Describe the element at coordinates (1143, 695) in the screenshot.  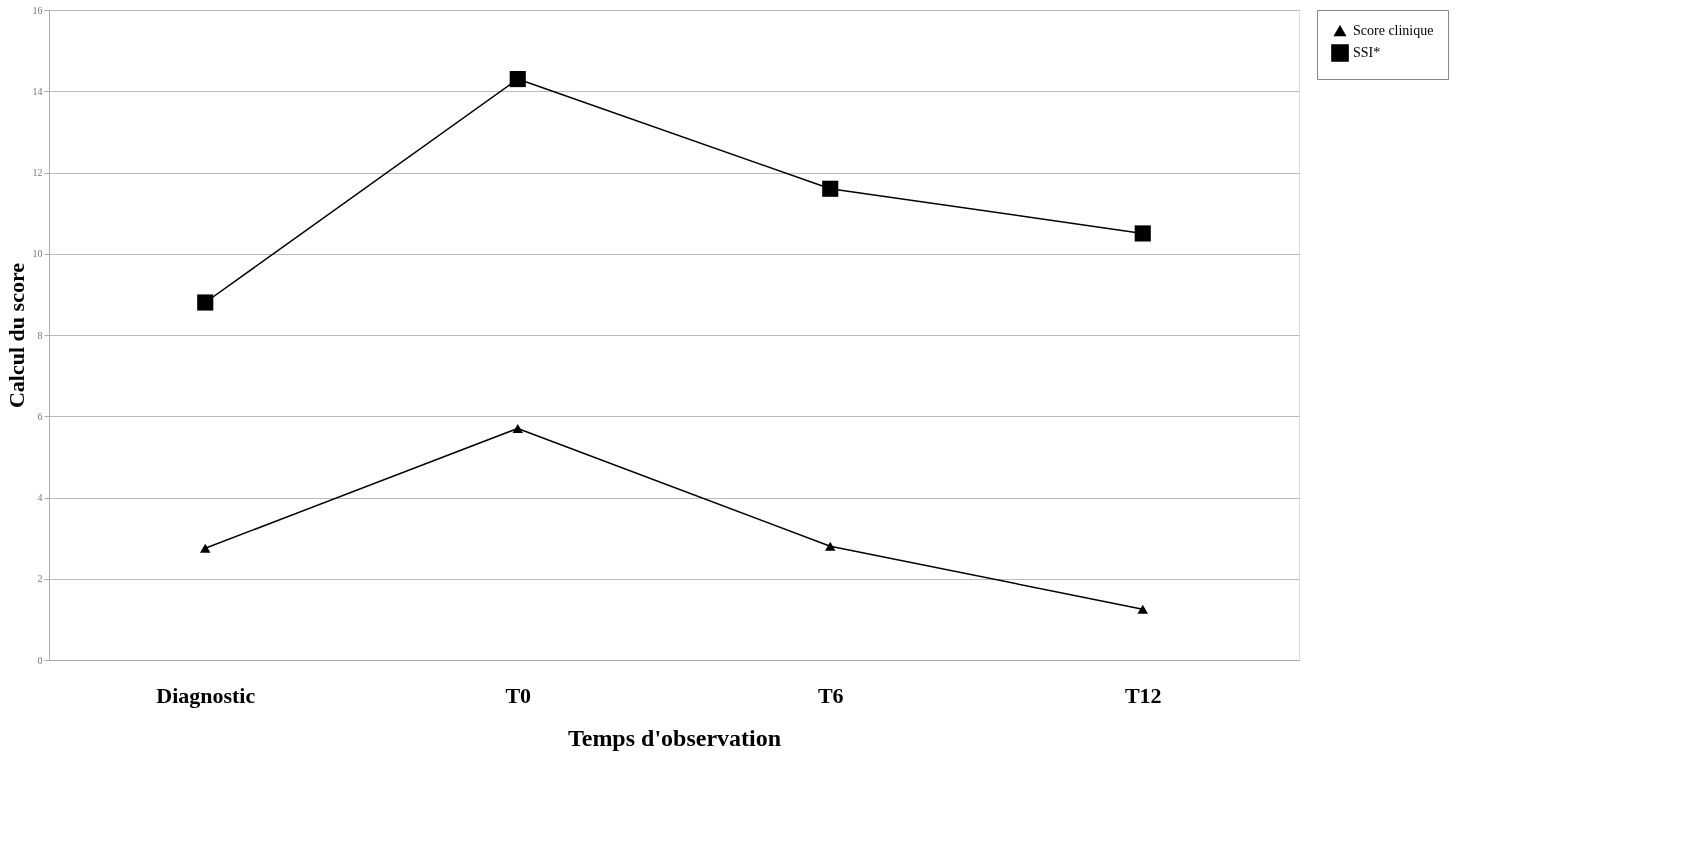
I see `x-tick-label: T12` at that location.